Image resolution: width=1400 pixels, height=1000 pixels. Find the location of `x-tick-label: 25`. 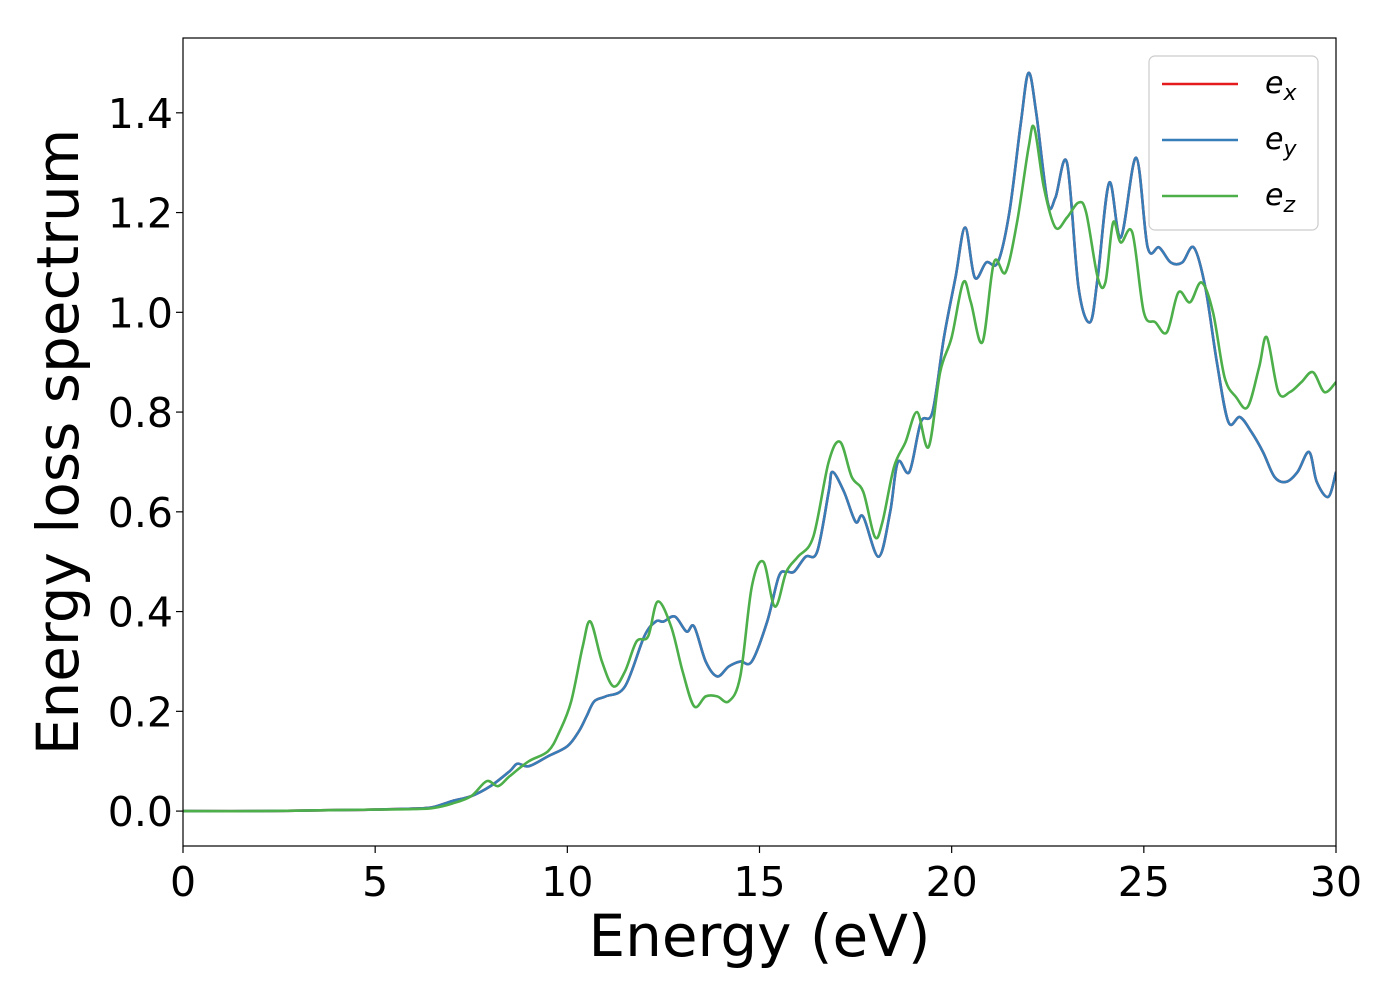

x-tick-label: 25 is located at coordinates (1144, 882).